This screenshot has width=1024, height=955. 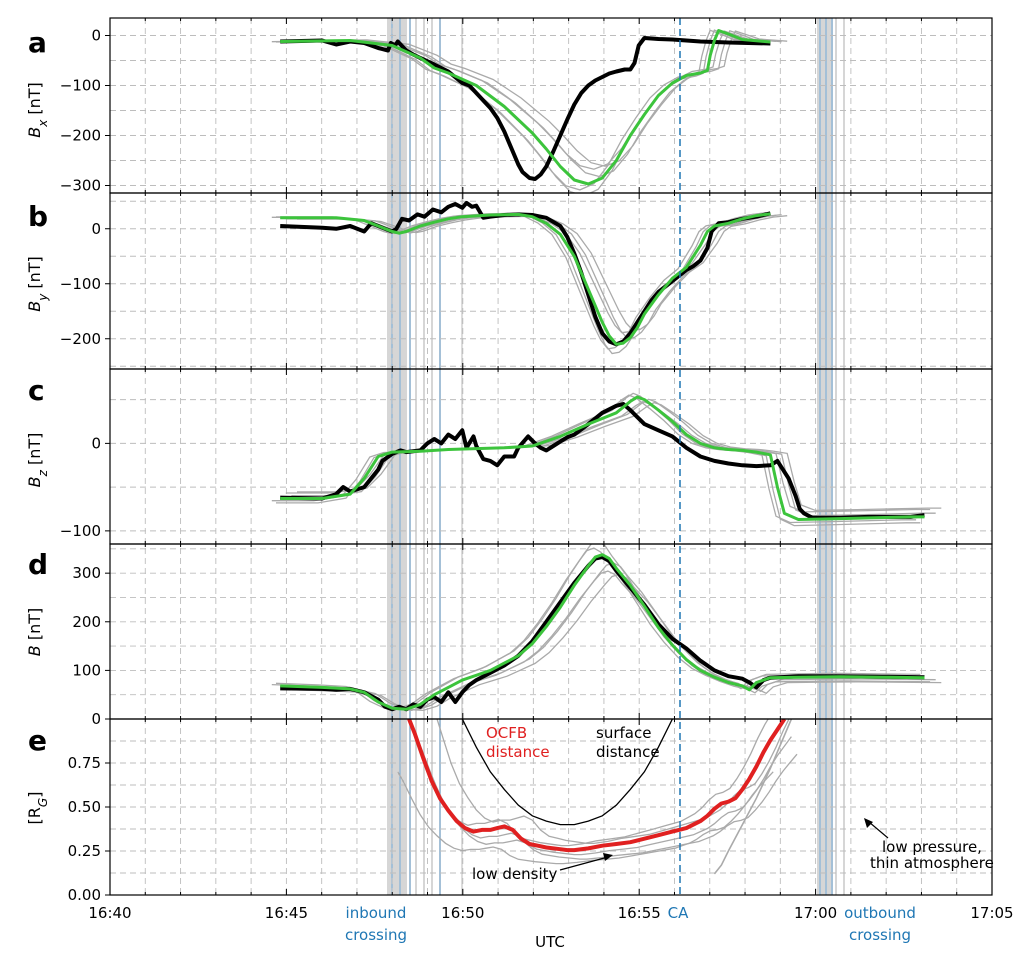 I want to click on ylabel-a: Bx [nT], so click(x=37, y=110).